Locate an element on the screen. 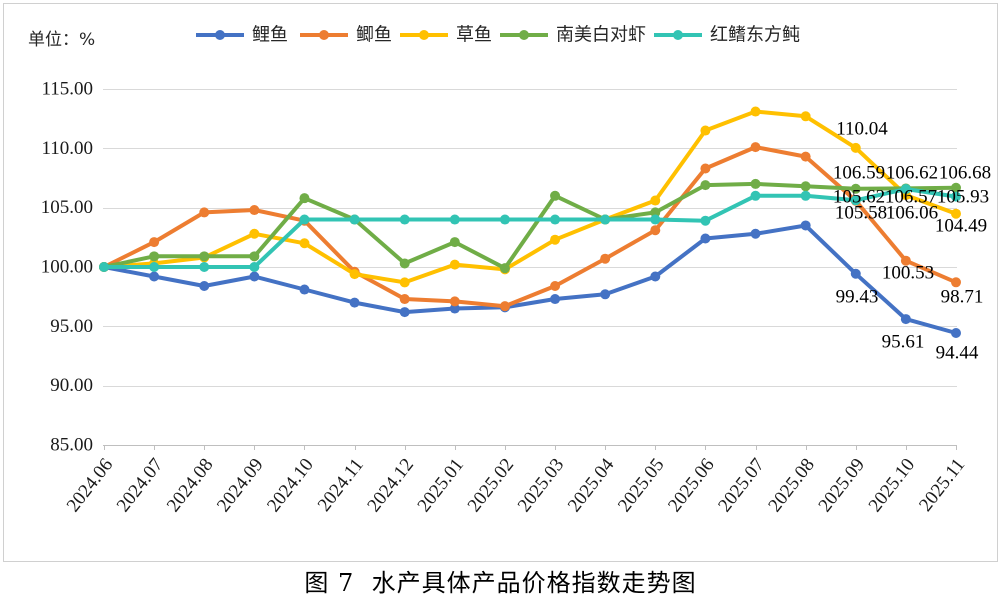 Image resolution: width=1001 pixels, height=607 pixels. x-tick-label: 2024.12 is located at coordinates (390, 486).